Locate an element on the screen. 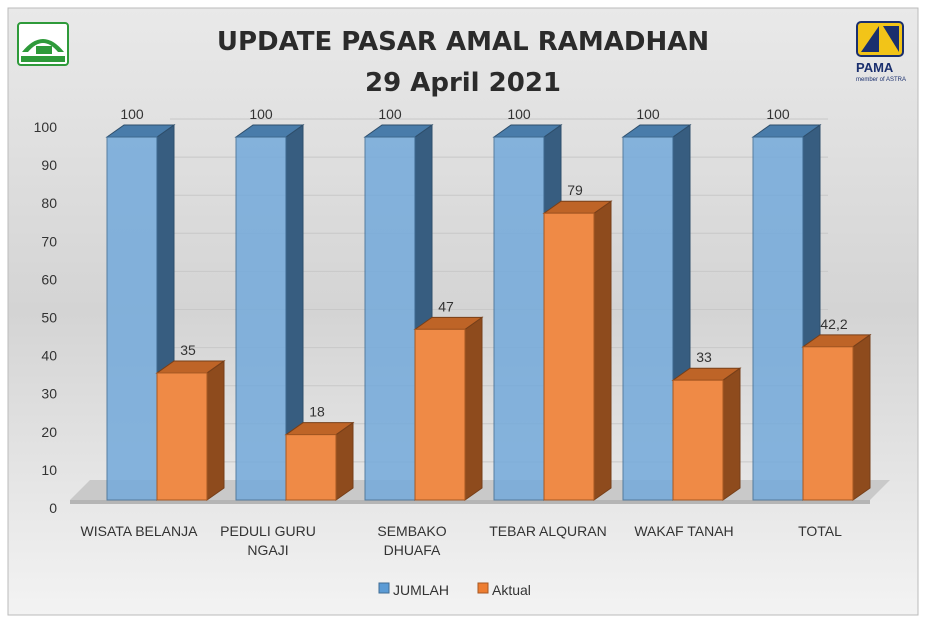 This screenshot has height=623, width=926. x-category-label: WISATA BELANJA is located at coordinates (140, 531).